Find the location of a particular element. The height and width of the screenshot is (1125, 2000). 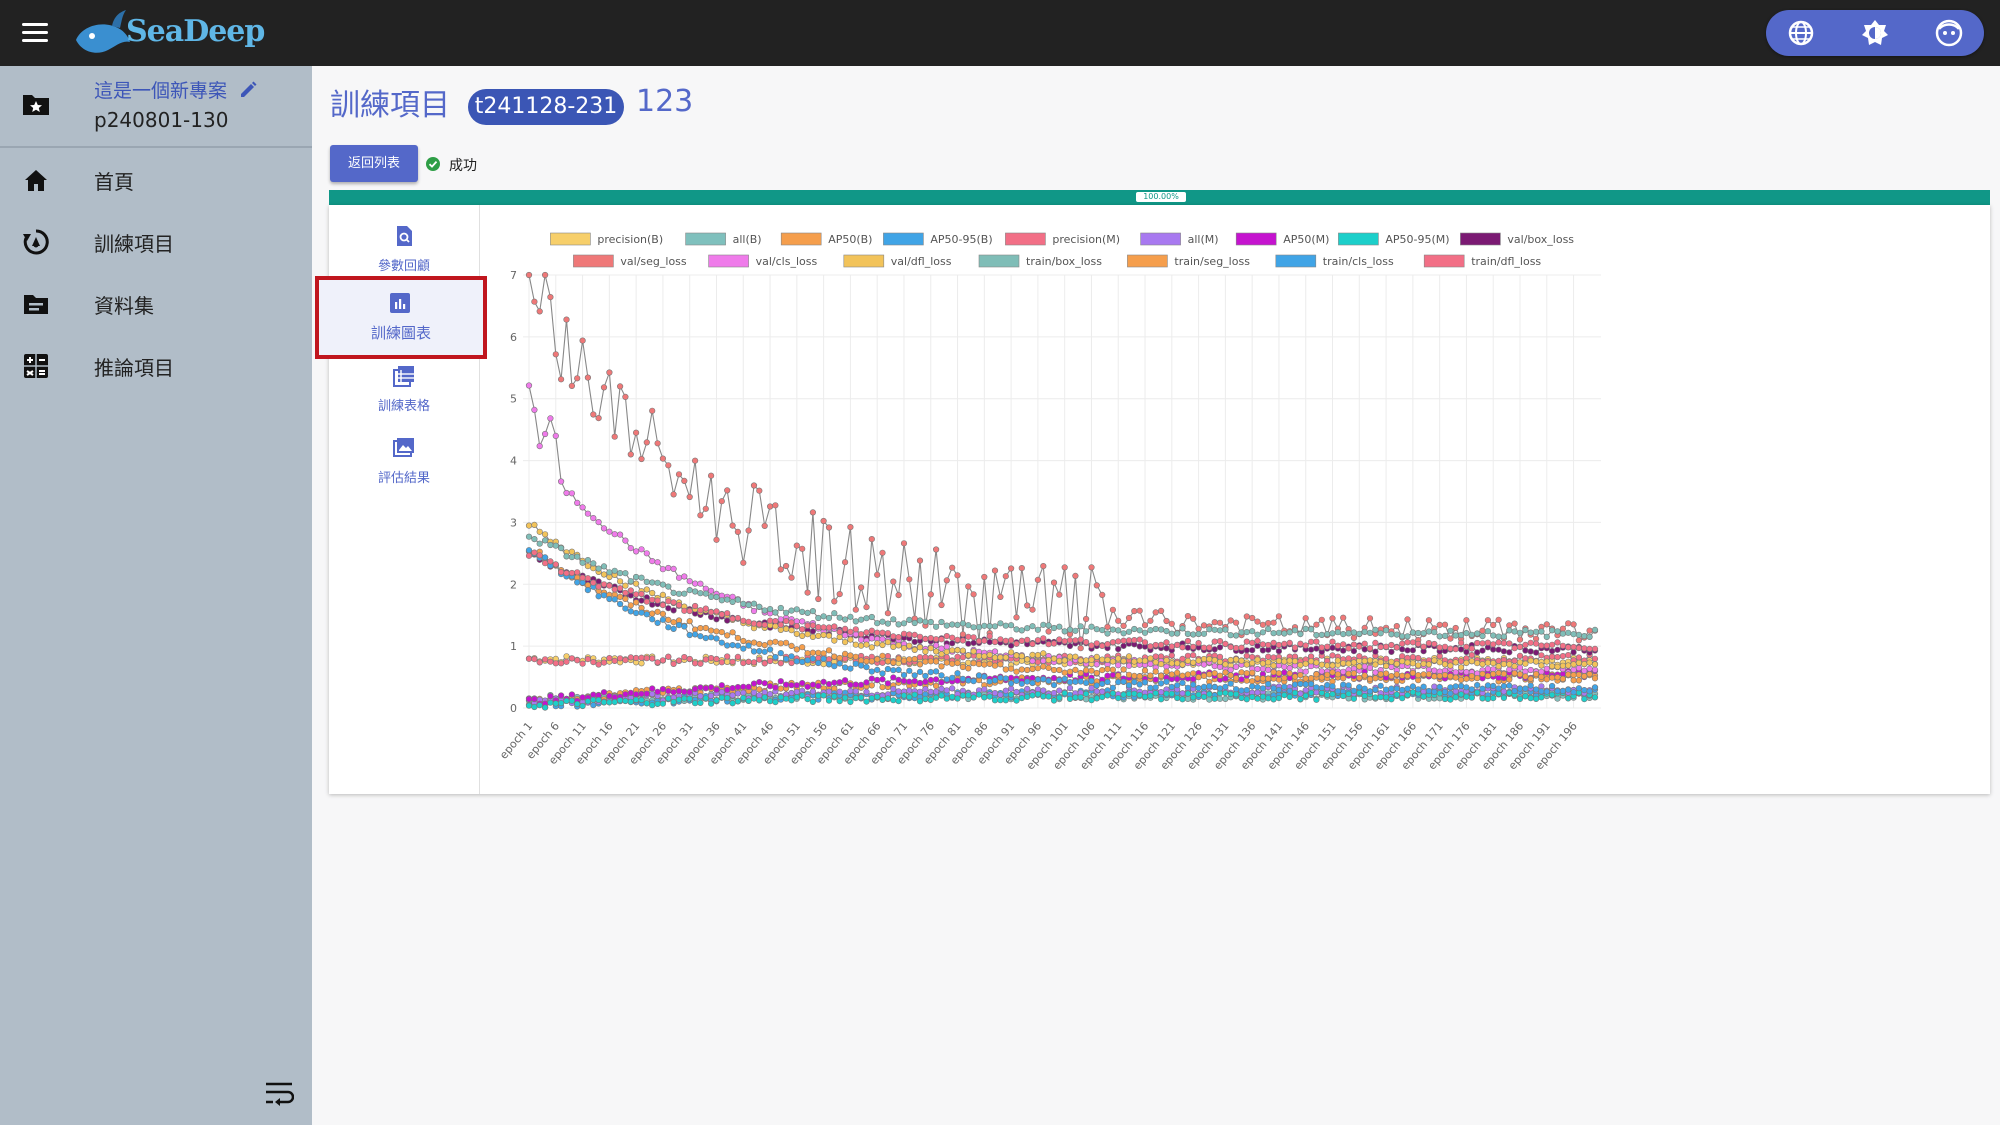

sidebar-item-training: 訓練項目 is located at coordinates (156, 242).